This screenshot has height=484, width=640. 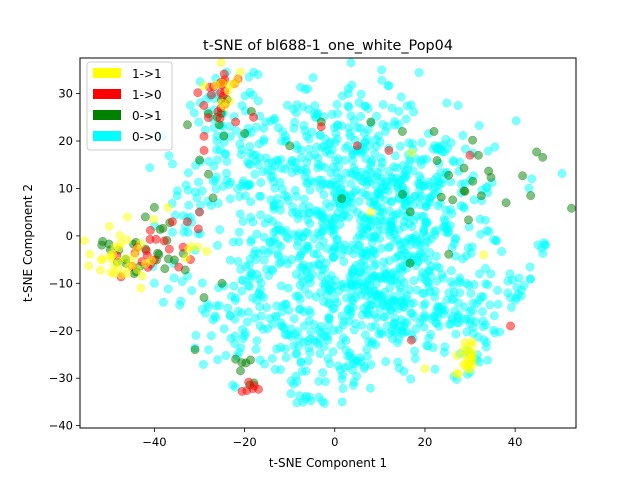 What do you see at coordinates (65, 94) in the screenshot?
I see `y-tick-label: 30` at bounding box center [65, 94].